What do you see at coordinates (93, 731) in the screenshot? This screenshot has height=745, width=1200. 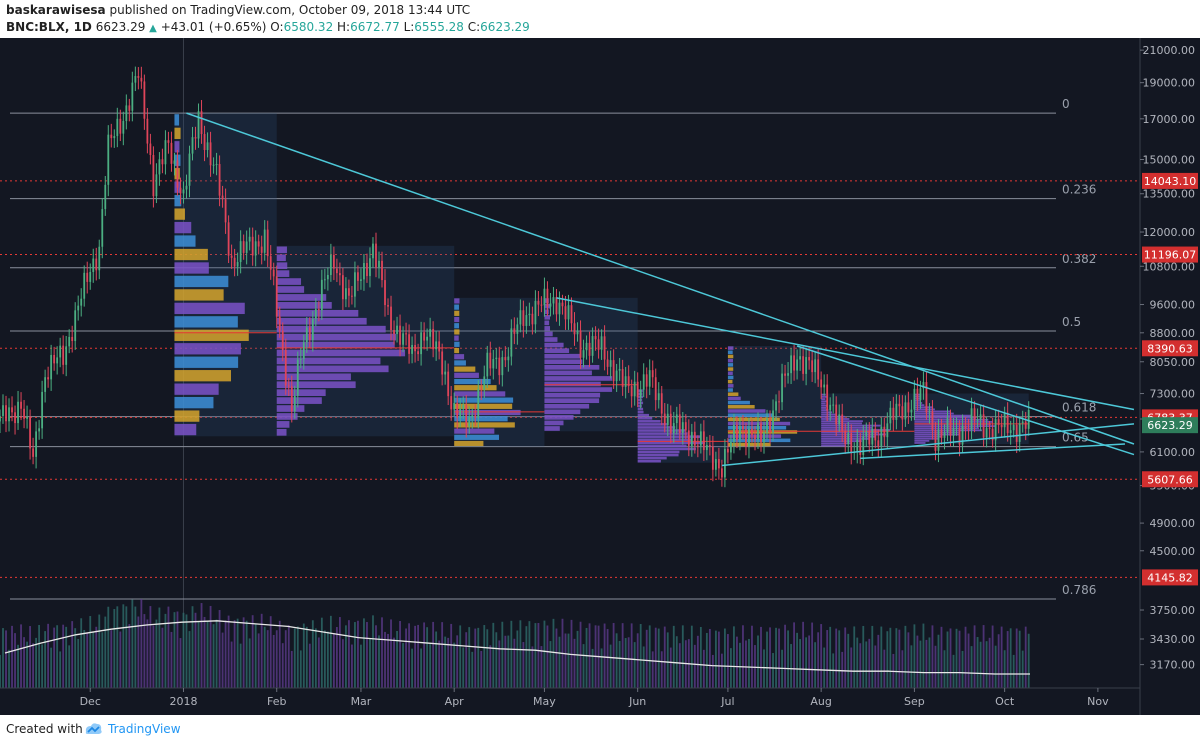 I see `tradingview-logo-icon` at bounding box center [93, 731].